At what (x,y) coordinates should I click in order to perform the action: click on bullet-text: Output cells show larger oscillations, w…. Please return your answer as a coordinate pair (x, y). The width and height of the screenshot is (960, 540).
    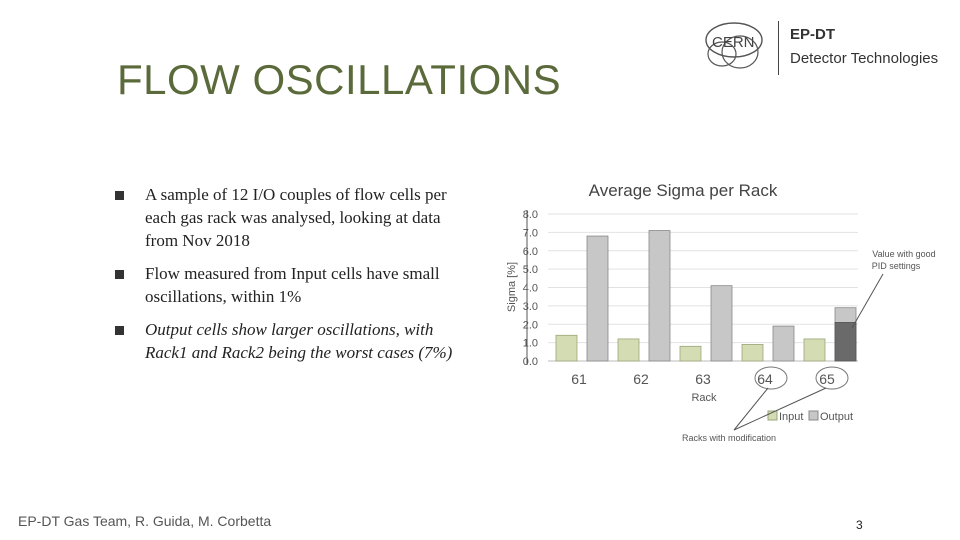
    Looking at the image, I should click on (299, 341).